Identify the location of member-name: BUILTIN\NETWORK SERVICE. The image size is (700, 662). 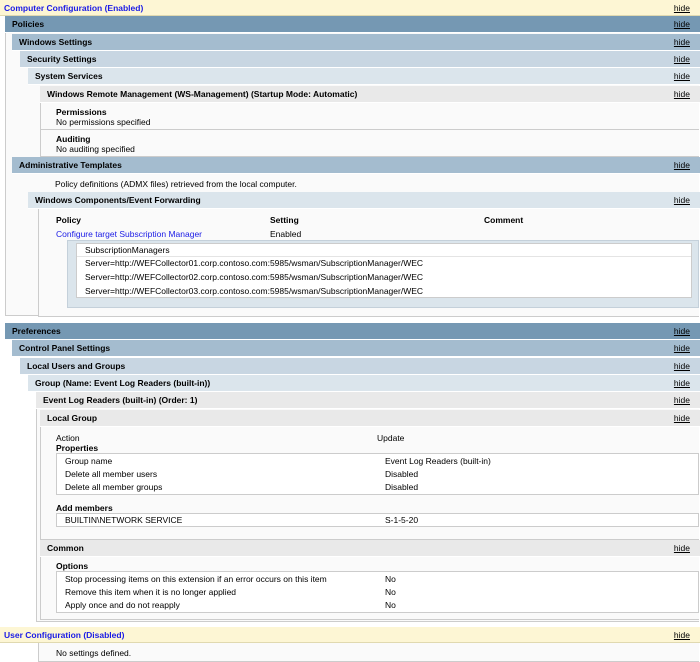
(124, 520).